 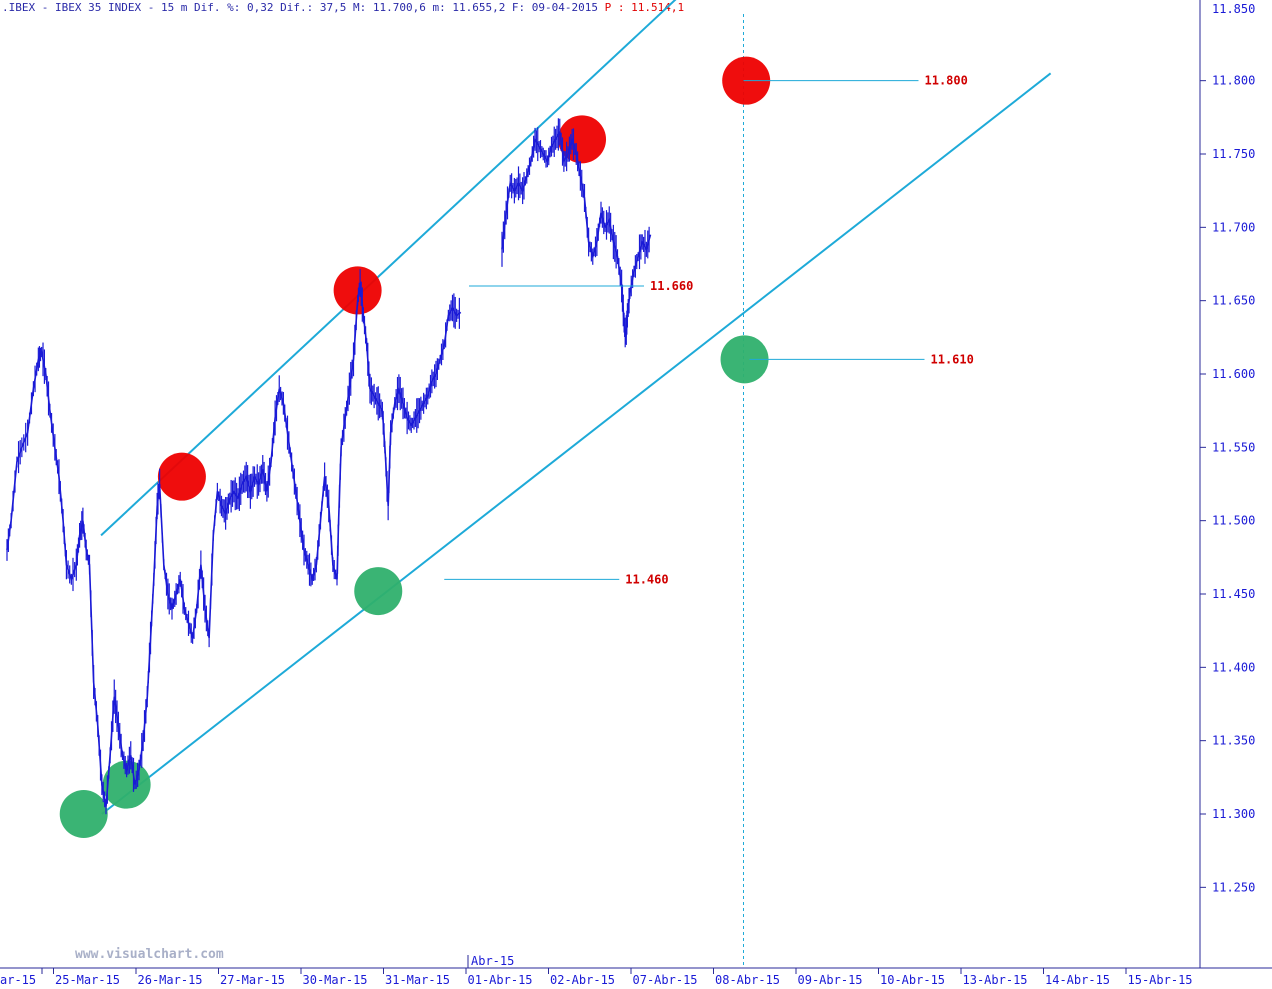 I want to click on x-tick-label: ar-15, so click(x=18, y=980).